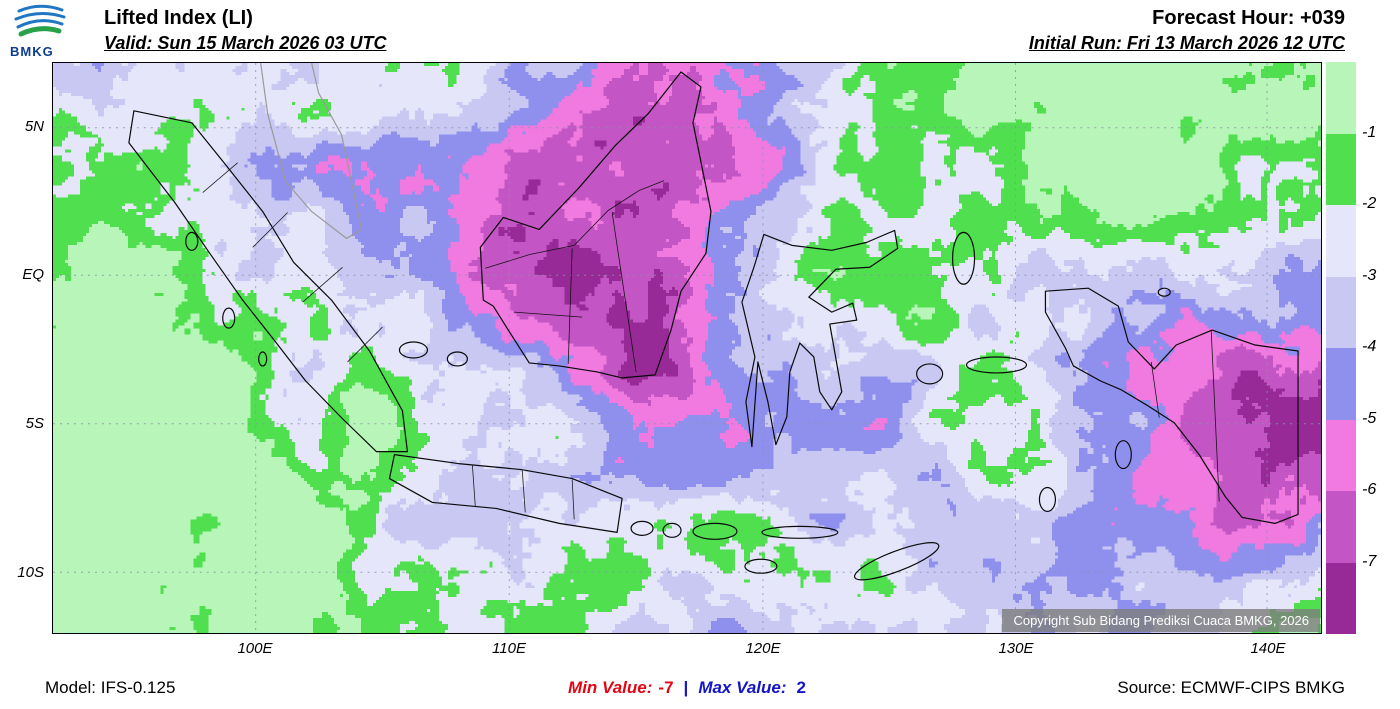 Image resolution: width=1400 pixels, height=709 pixels. I want to click on lat-tick-eq: EQ, so click(33, 274).